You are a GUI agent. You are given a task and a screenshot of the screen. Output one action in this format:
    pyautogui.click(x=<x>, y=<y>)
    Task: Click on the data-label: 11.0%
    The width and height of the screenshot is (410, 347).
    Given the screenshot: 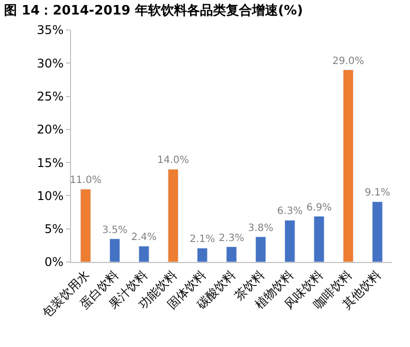 What is the action you would take?
    pyautogui.click(x=86, y=180)
    